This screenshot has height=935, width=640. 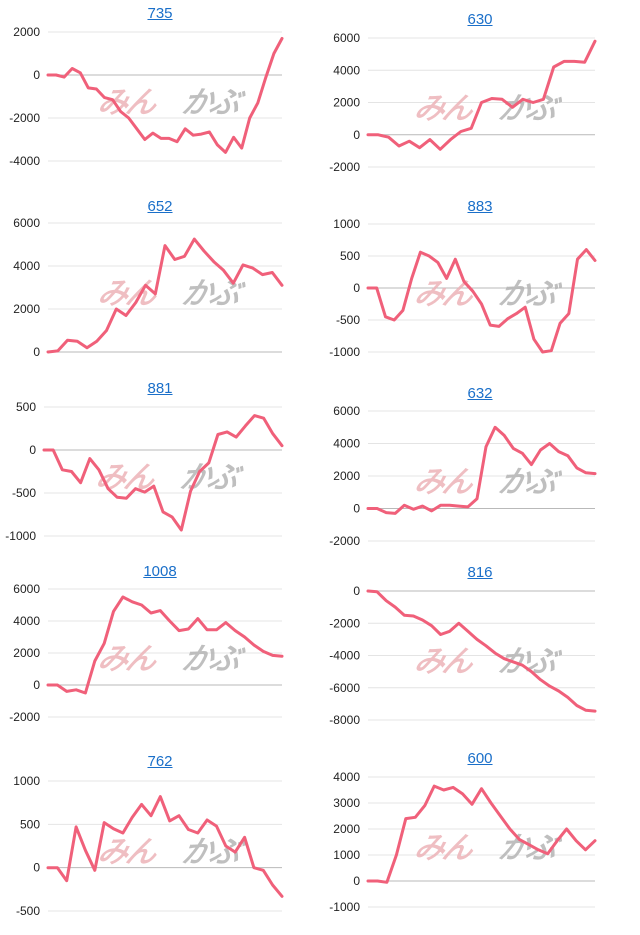 I want to click on series-line, so click(x=165, y=846).